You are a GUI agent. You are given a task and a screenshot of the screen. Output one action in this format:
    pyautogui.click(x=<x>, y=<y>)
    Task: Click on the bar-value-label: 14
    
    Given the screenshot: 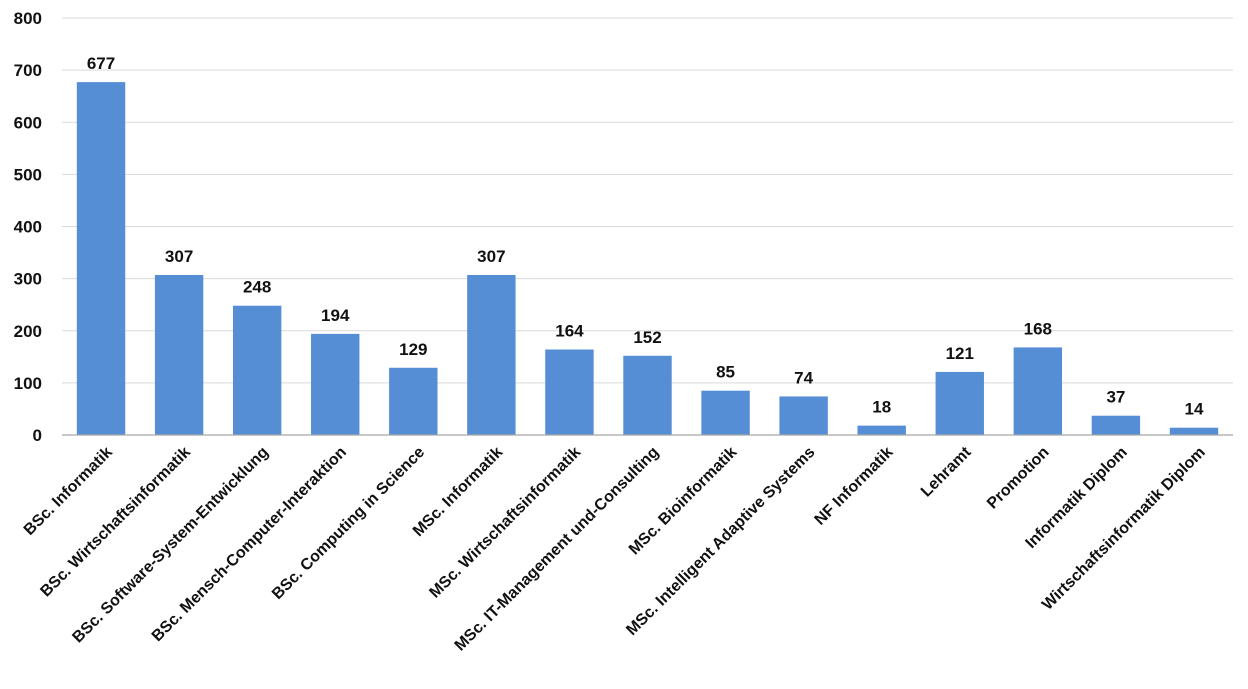 What is the action you would take?
    pyautogui.click(x=1194, y=409)
    